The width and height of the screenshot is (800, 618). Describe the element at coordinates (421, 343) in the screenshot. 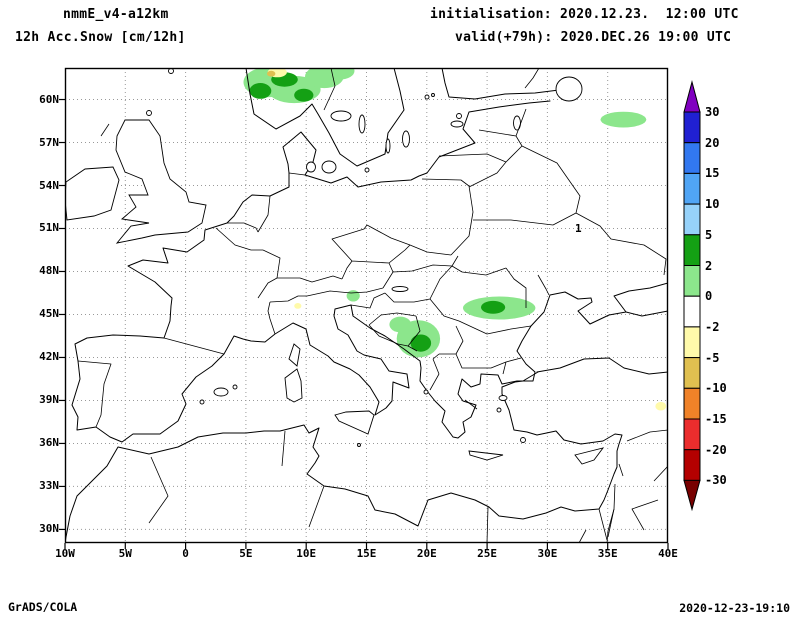

I see `snow-region-dinarides-core` at that location.